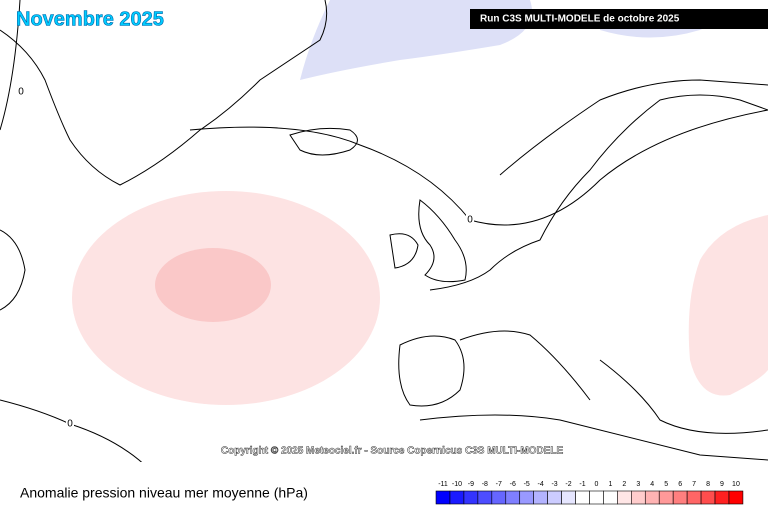 The width and height of the screenshot is (768, 512). What do you see at coordinates (680, 484) in the screenshot?
I see `legend-tick-label: 6` at bounding box center [680, 484].